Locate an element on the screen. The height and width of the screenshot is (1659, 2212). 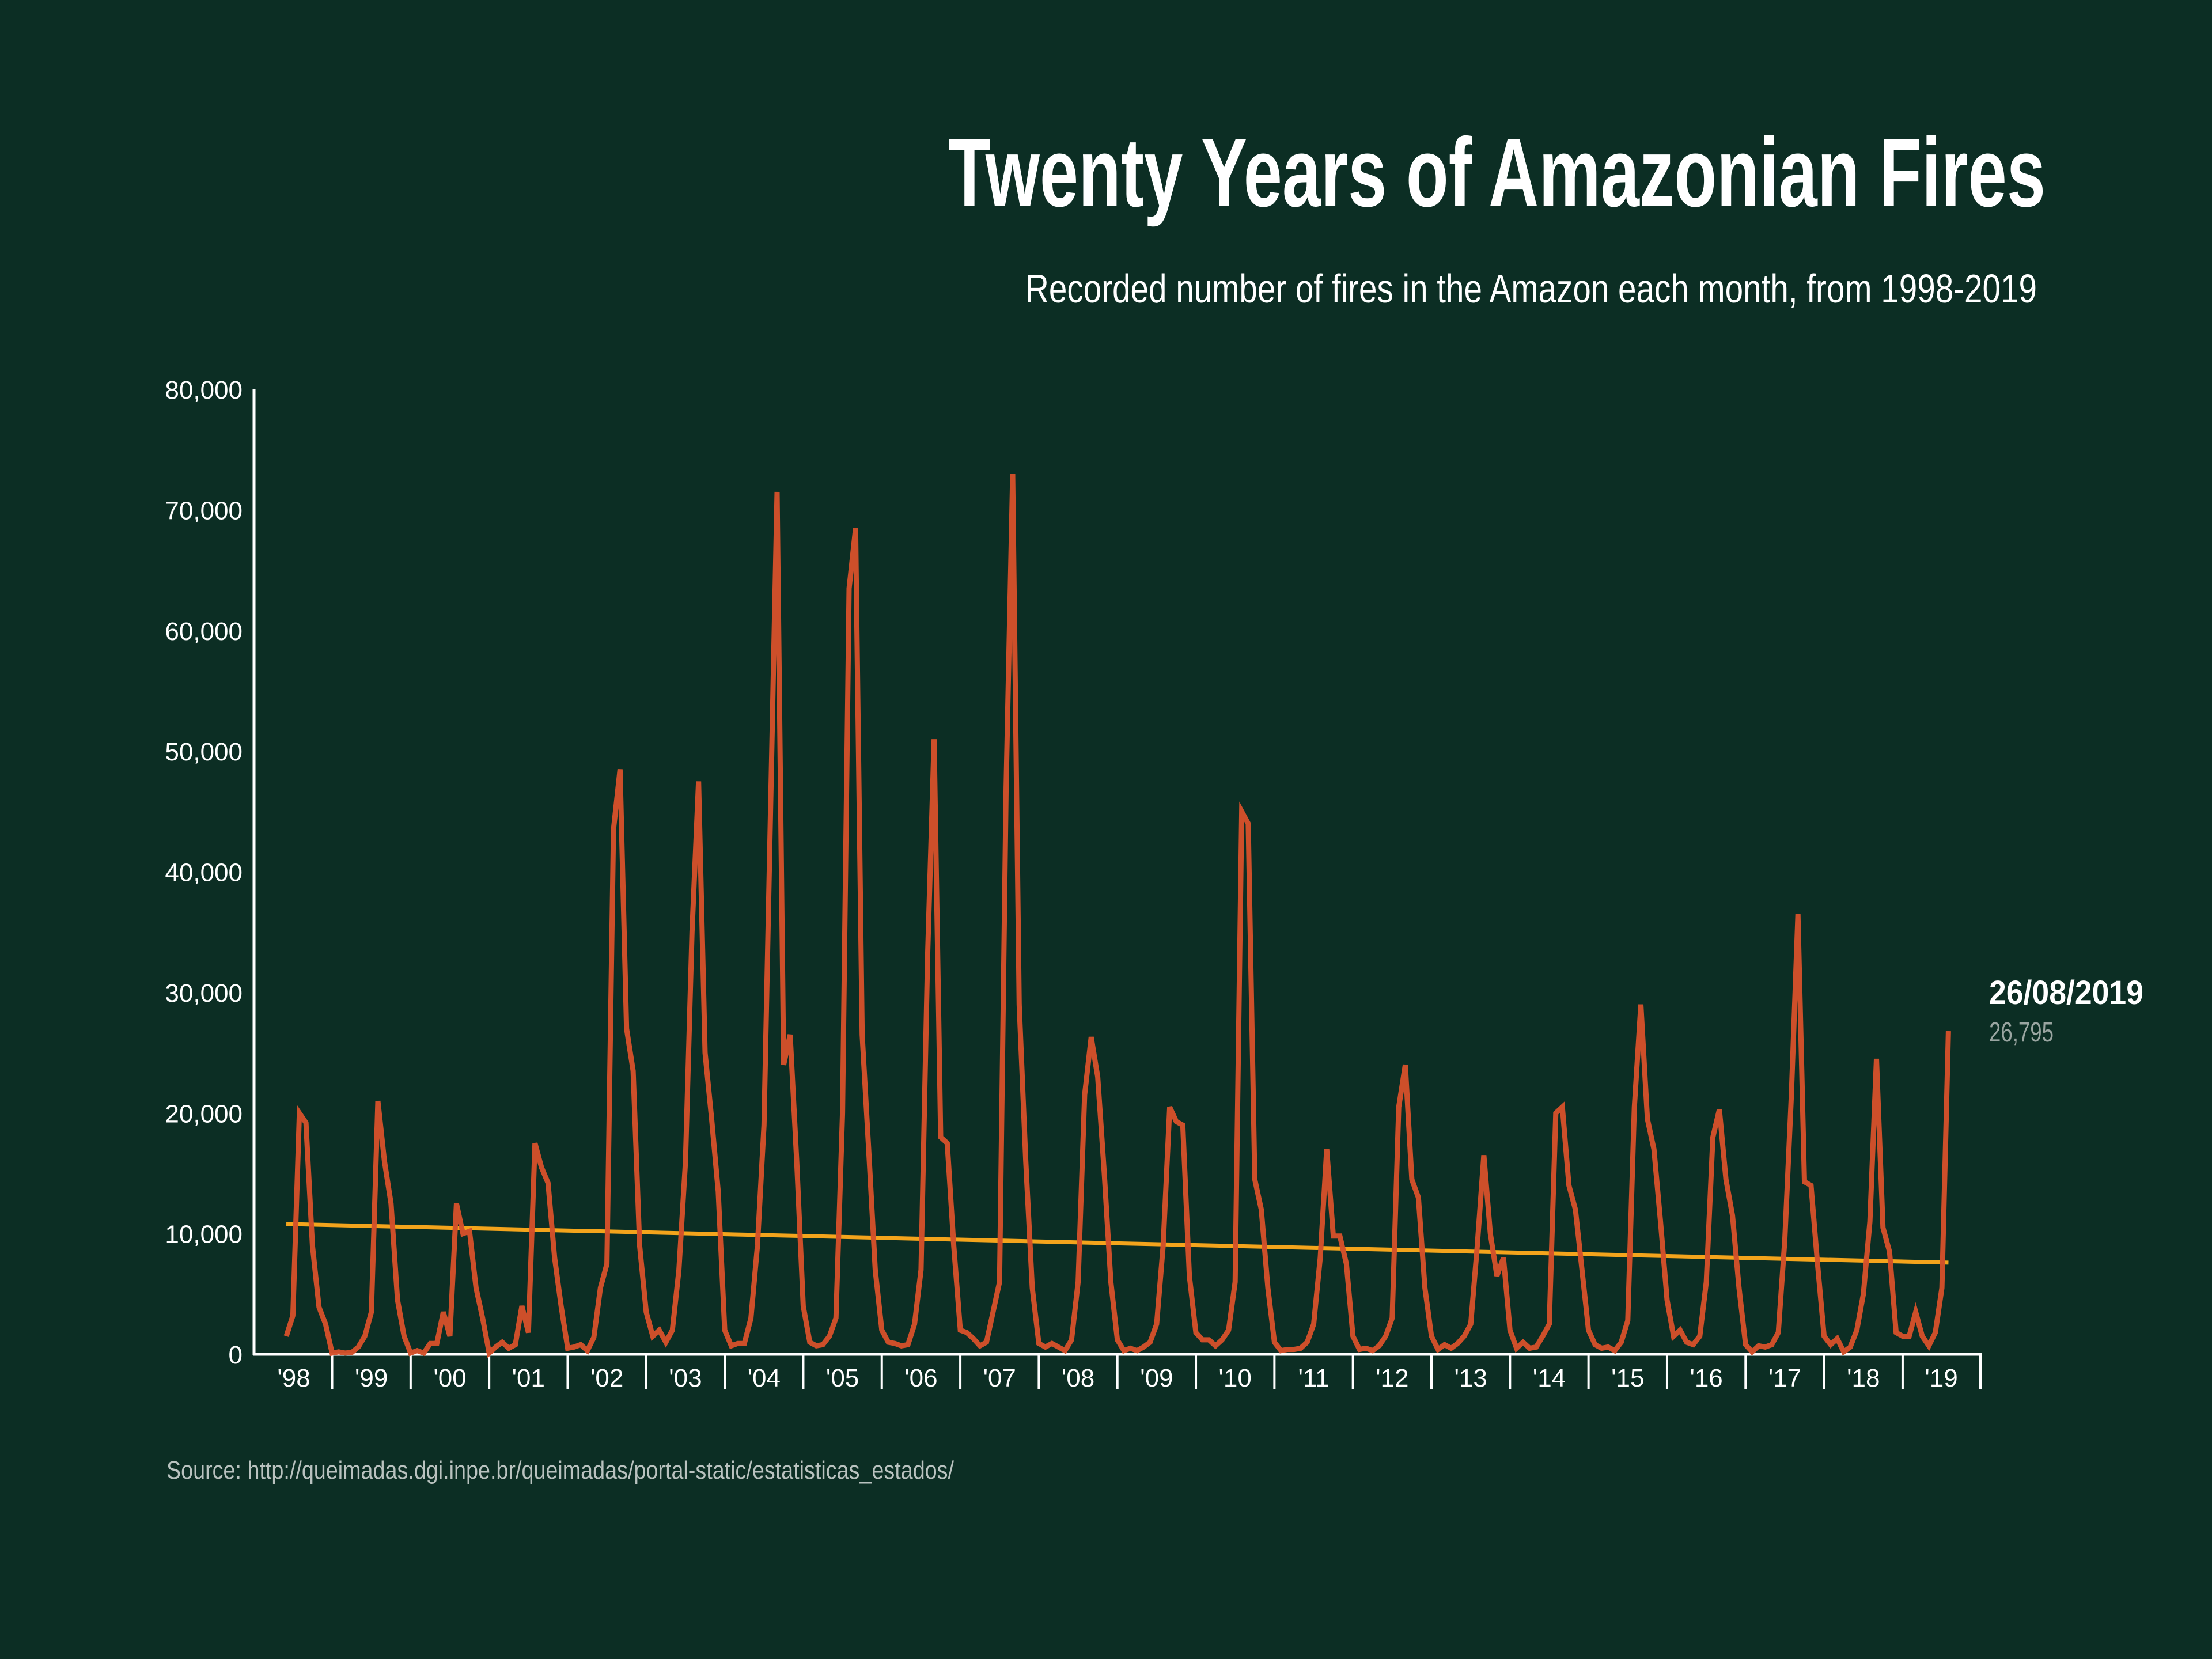
y-tick-label: 60,000 is located at coordinates (204, 632).